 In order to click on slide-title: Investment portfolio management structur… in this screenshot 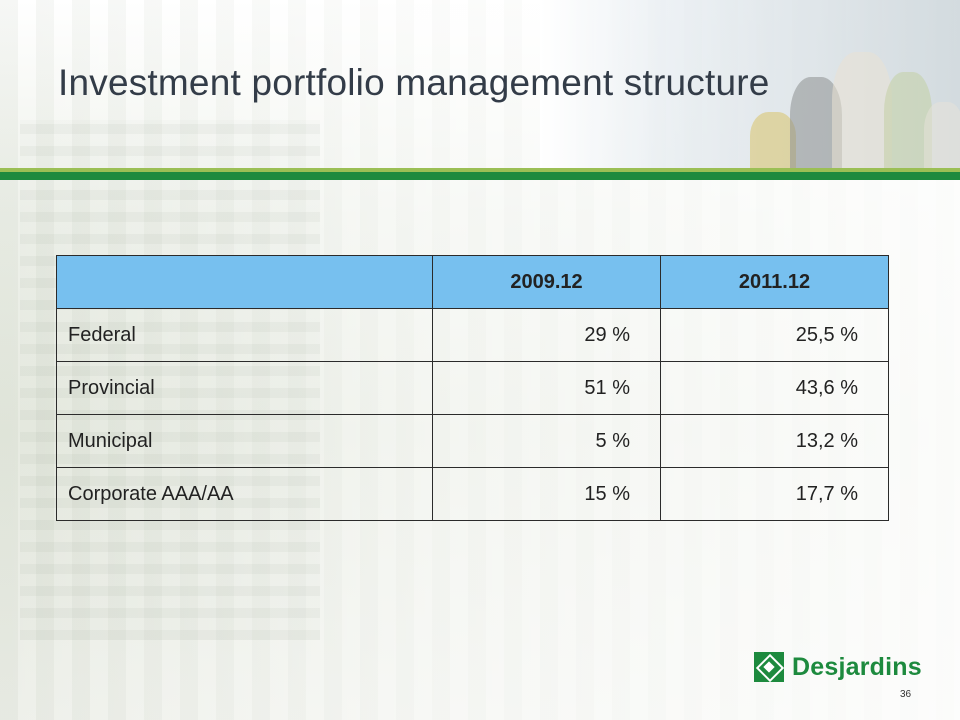, I will do `click(414, 82)`.